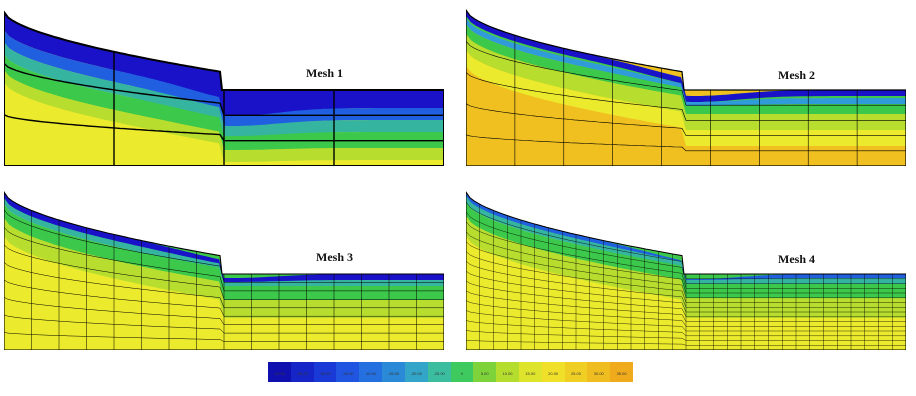  Describe the element at coordinates (796, 259) in the screenshot. I see `mesh-4-label: Mesh 4` at that location.